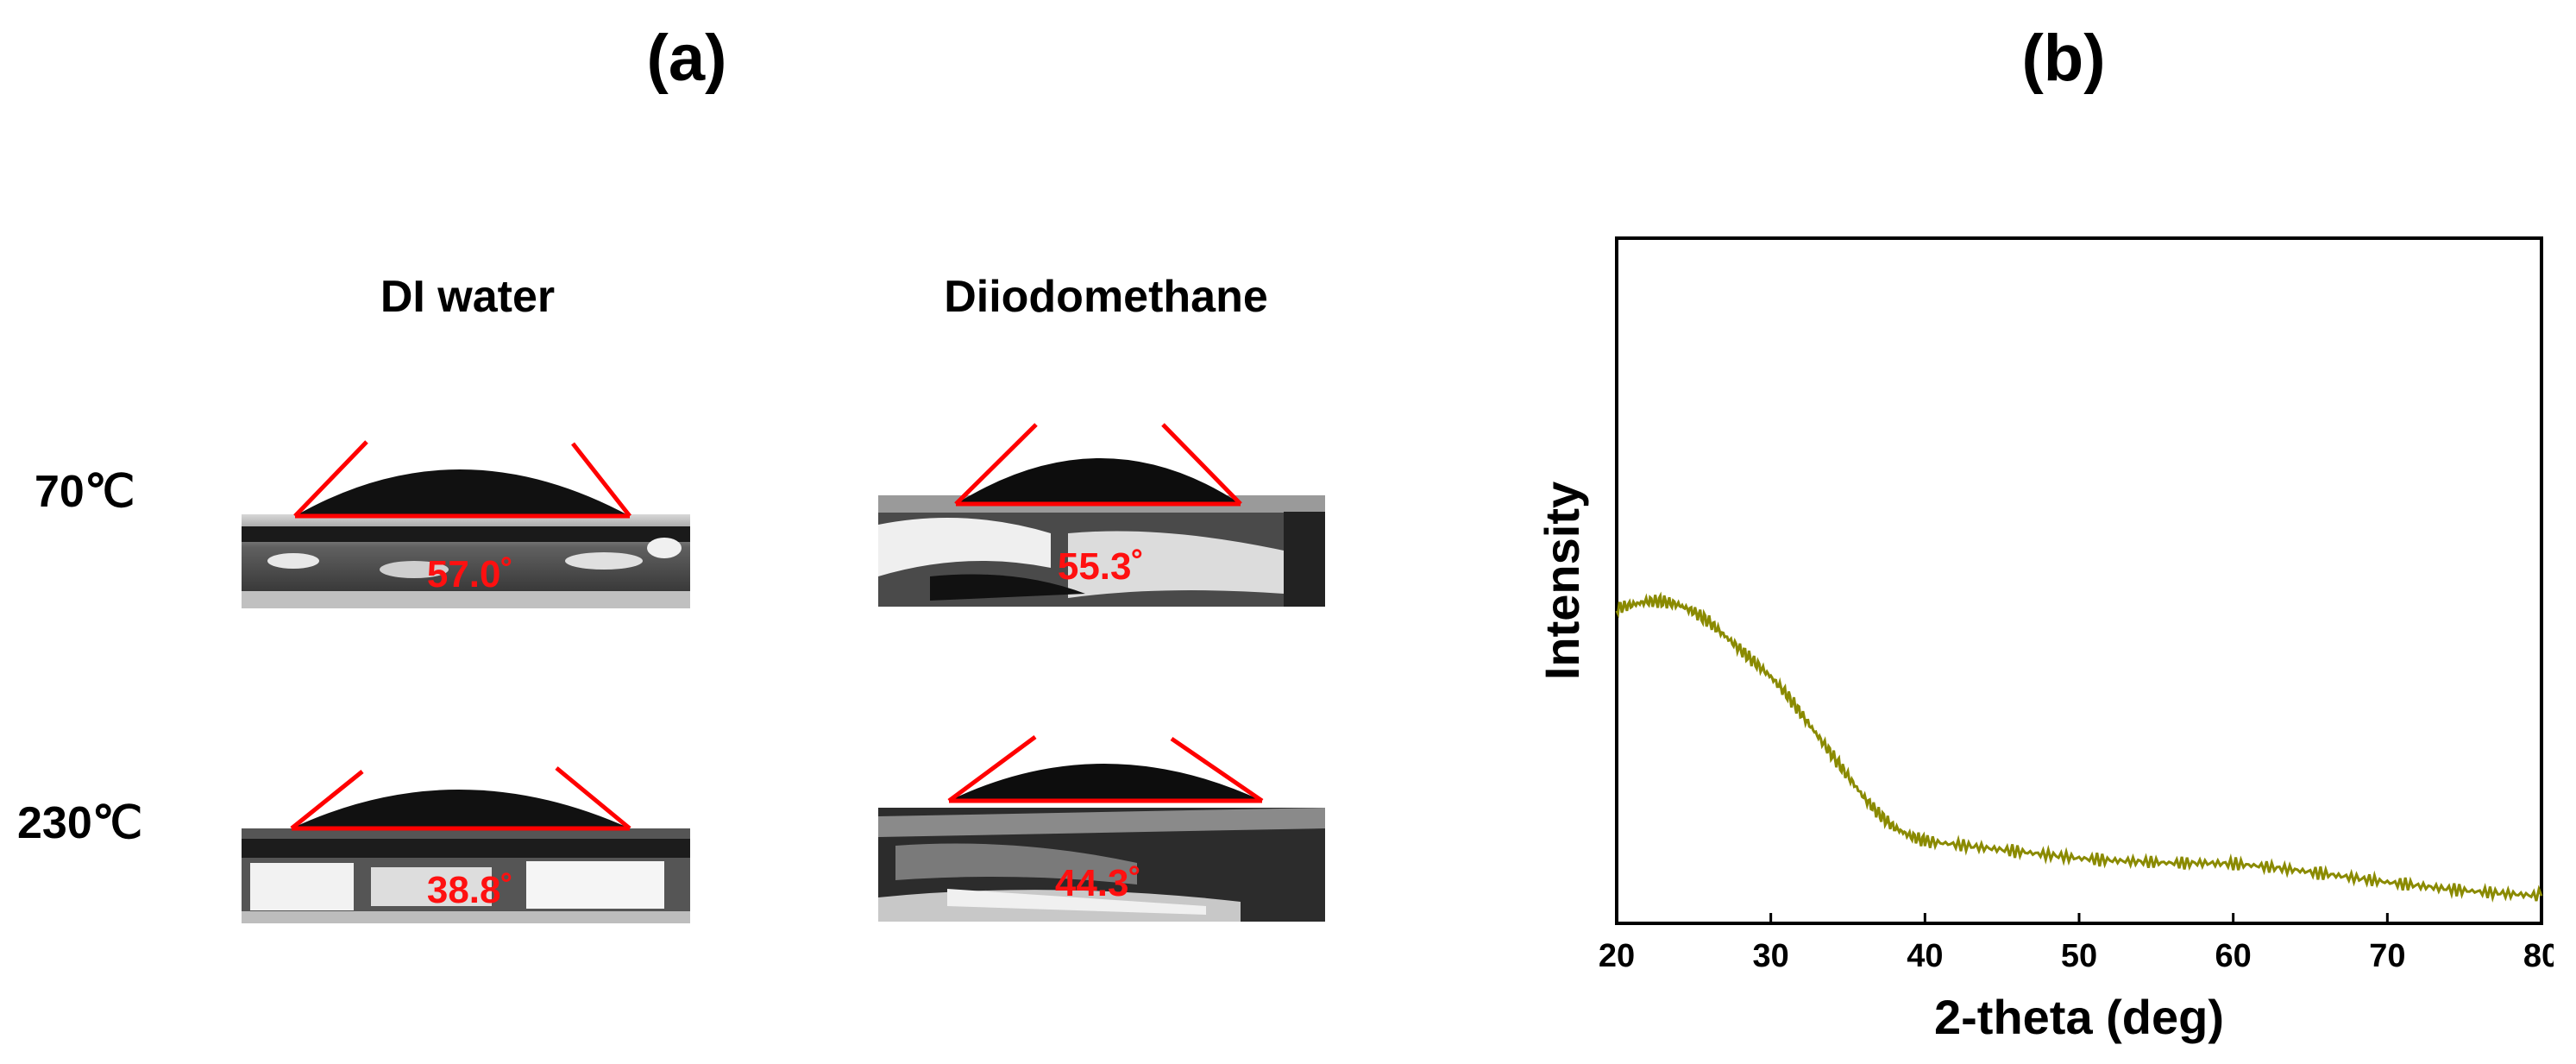  What do you see at coordinates (1925, 956) in the screenshot?
I see `x-tick-label: 40` at bounding box center [1925, 956].